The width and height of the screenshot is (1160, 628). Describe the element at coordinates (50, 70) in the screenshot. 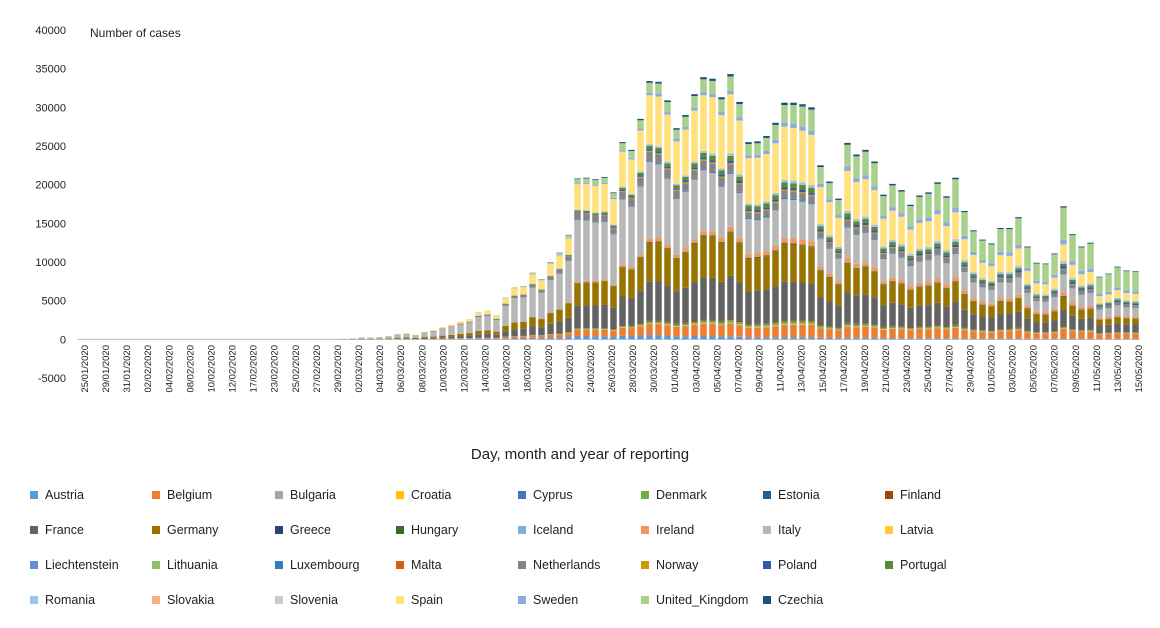

I see `y-tick-label: 35000` at that location.